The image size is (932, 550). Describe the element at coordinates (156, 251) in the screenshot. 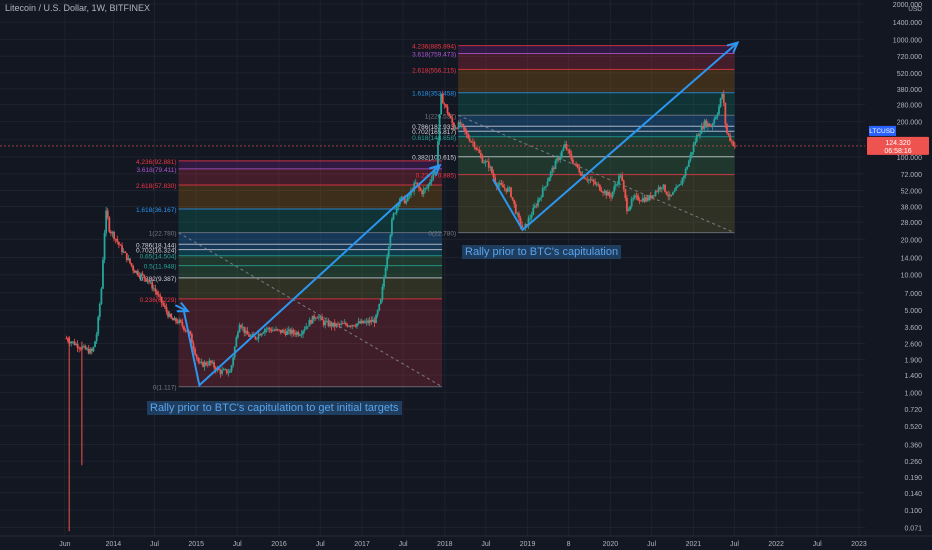

I see `fib1-level-label: 0.702(16.324)` at that location.